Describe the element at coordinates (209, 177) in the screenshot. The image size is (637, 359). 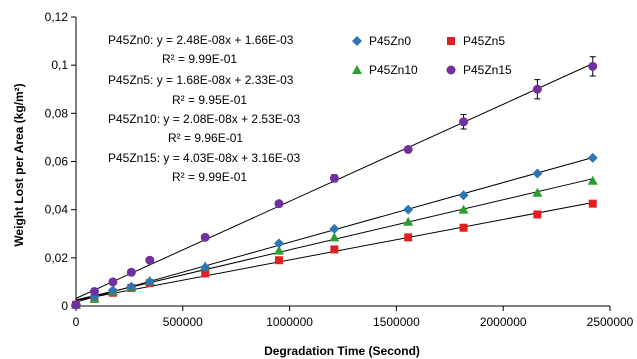
I see `r-squared-p45zn15: R² = 9.99E-01` at that location.